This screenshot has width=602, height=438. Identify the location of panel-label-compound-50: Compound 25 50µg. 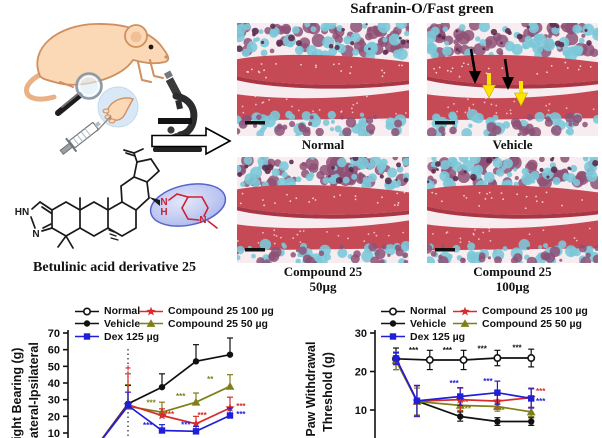
(323, 279).